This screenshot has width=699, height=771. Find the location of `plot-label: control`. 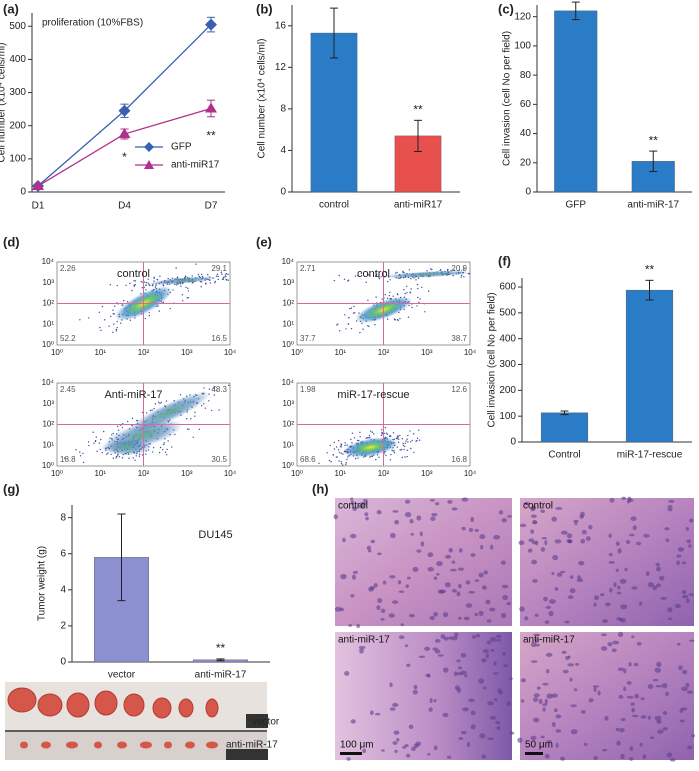

plot-label: control is located at coordinates (373, 274).